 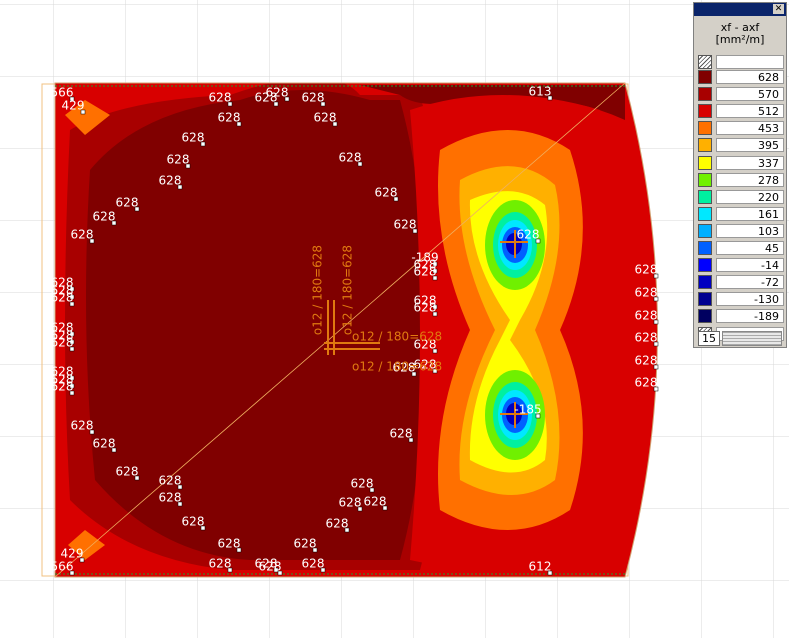 I want to click on legend-value: 453, so click(x=750, y=128).